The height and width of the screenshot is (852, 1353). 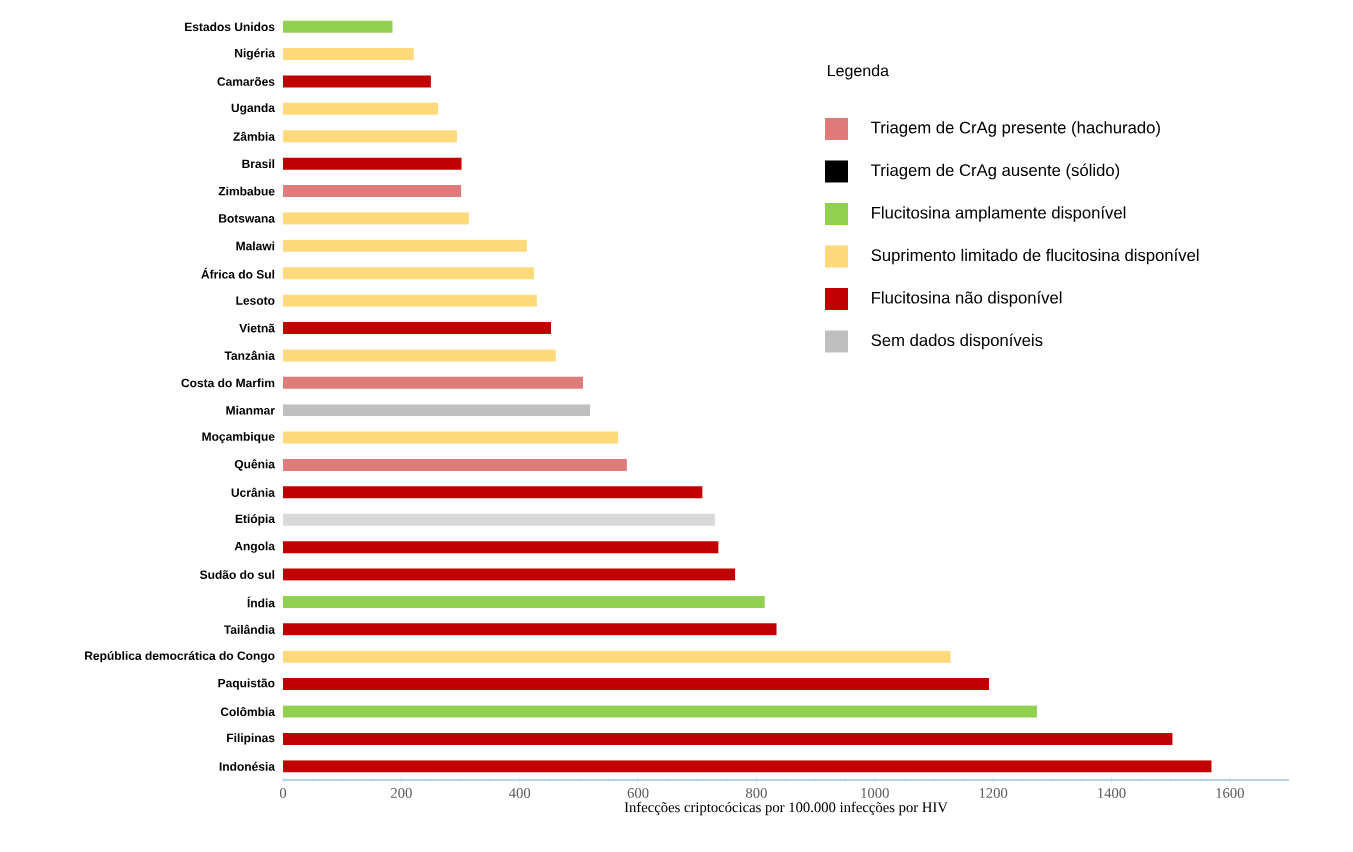 I want to click on y-tick-label: Tanzânia, so click(x=250, y=355).